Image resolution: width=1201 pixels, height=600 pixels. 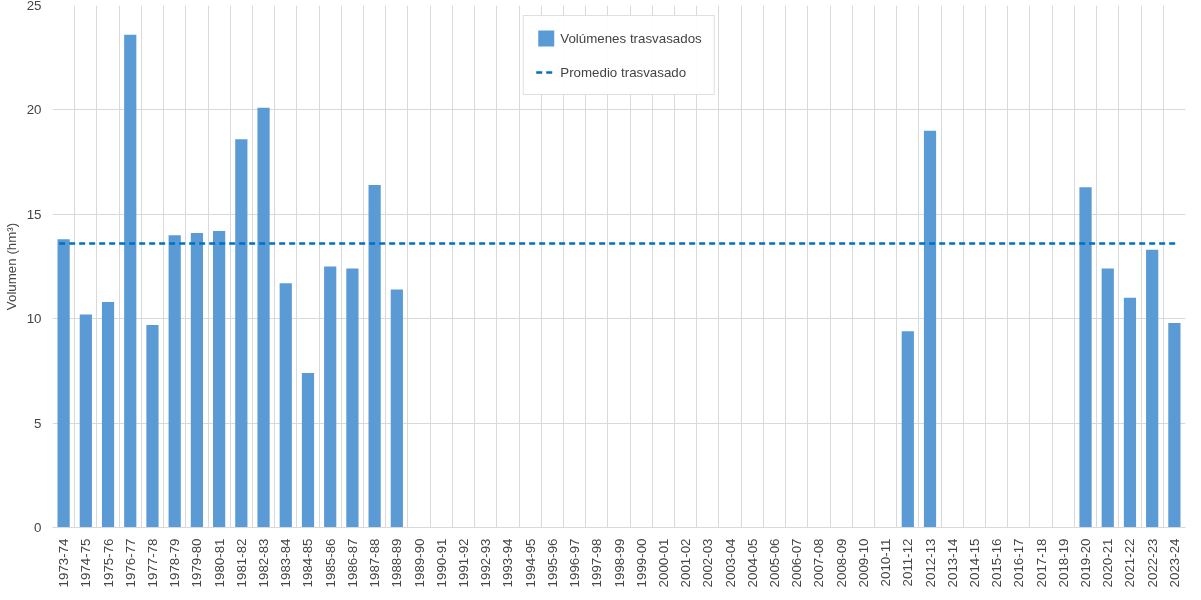 What do you see at coordinates (552, 563) in the screenshot?
I see `x-tick-label: 1995-96` at bounding box center [552, 563].